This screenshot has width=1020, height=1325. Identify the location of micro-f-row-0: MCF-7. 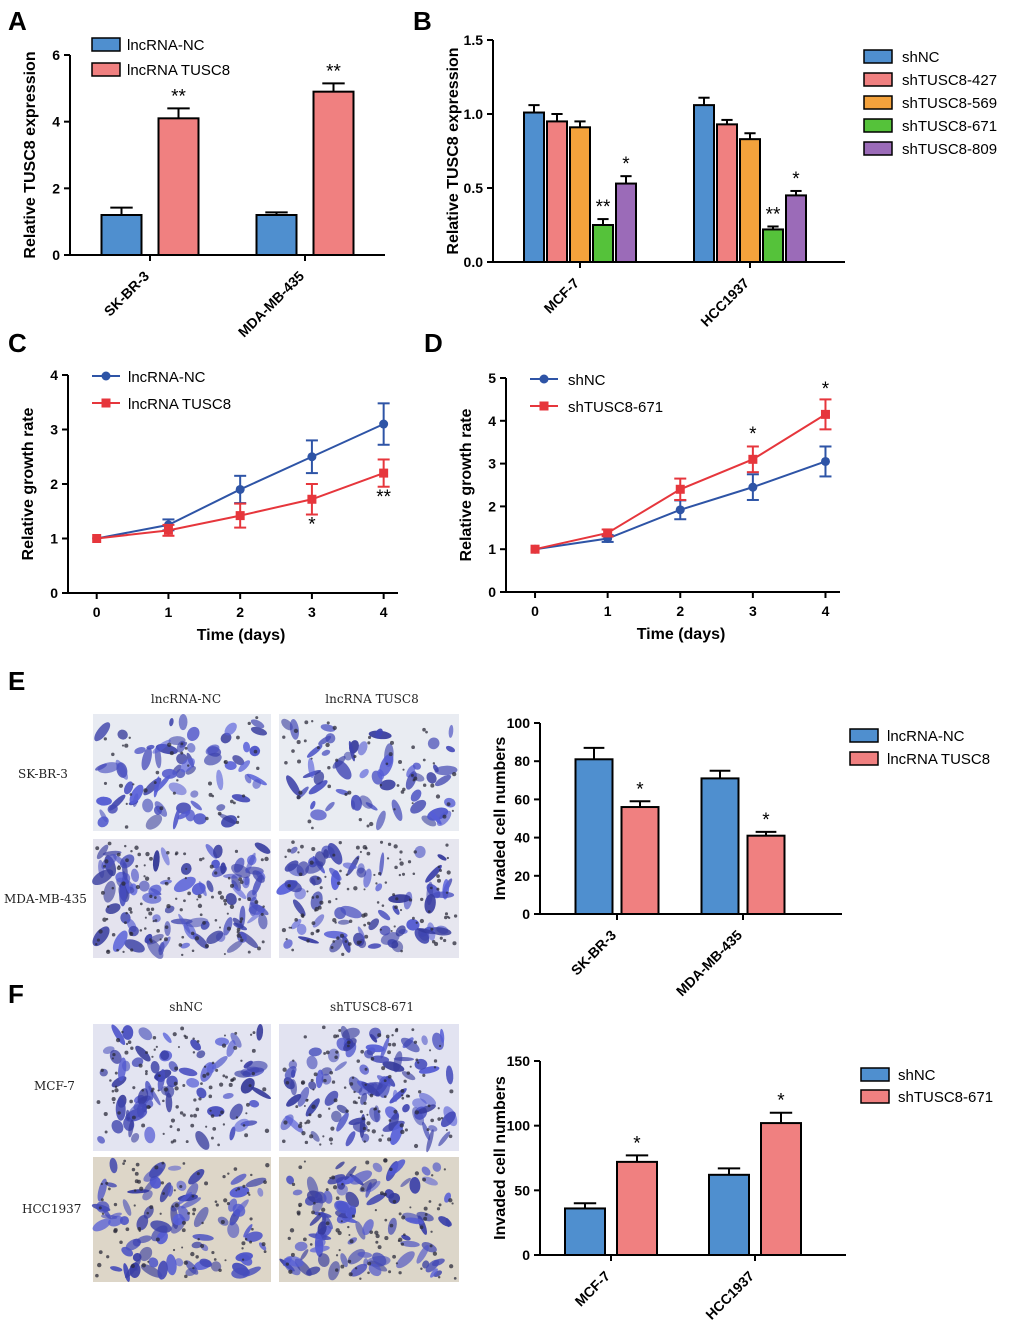
(54, 1086).